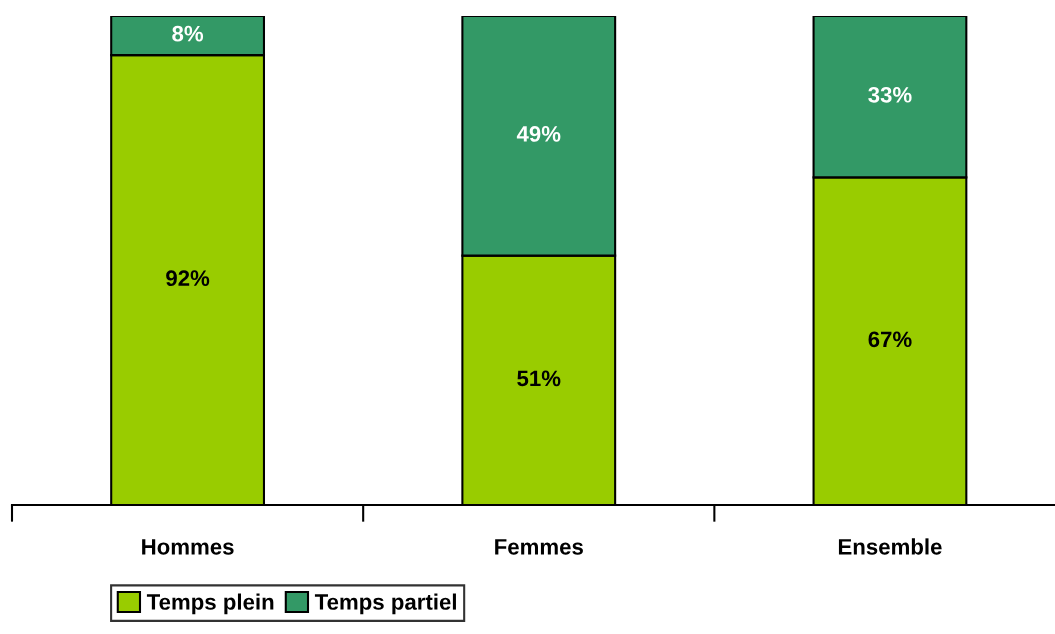 The image size is (1055, 634). What do you see at coordinates (385, 604) in the screenshot?
I see `legend-label: Temps partiel` at bounding box center [385, 604].